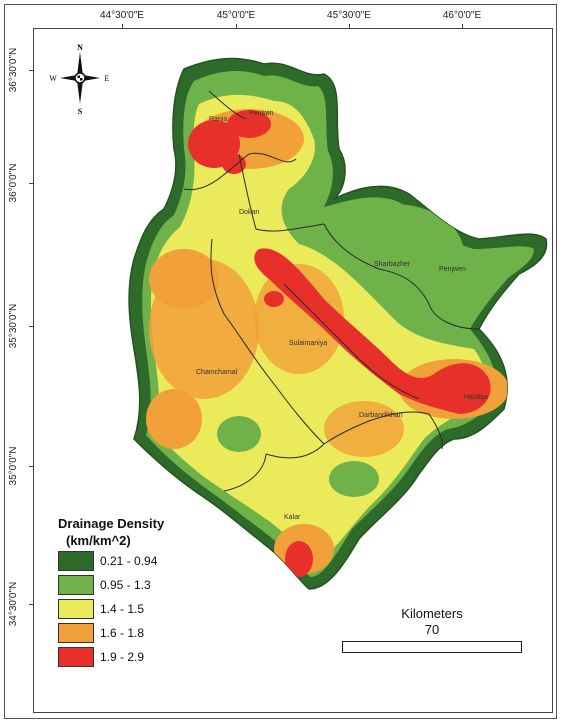 The image size is (563, 725). I want to click on legend-title: Drainage Density, so click(111, 523).